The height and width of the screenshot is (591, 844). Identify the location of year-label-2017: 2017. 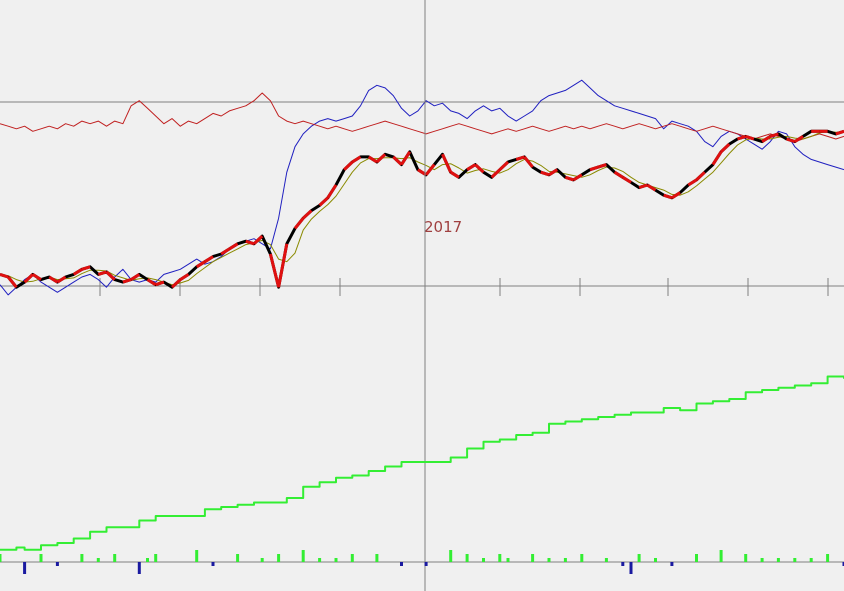
(443, 227).